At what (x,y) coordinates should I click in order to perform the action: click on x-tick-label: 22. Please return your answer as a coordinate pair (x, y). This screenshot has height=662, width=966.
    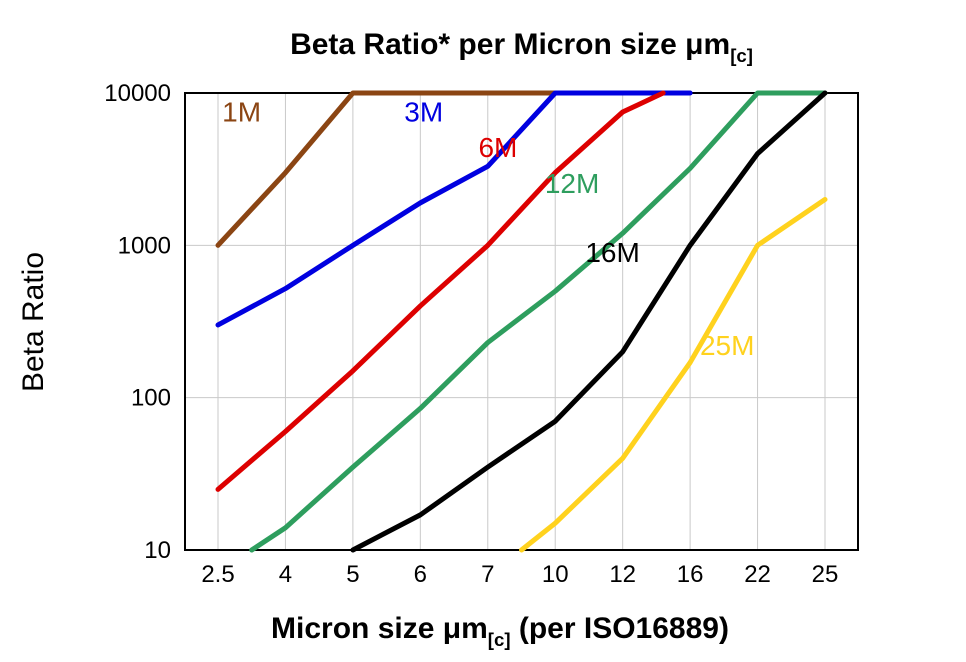
    Looking at the image, I should click on (757, 574).